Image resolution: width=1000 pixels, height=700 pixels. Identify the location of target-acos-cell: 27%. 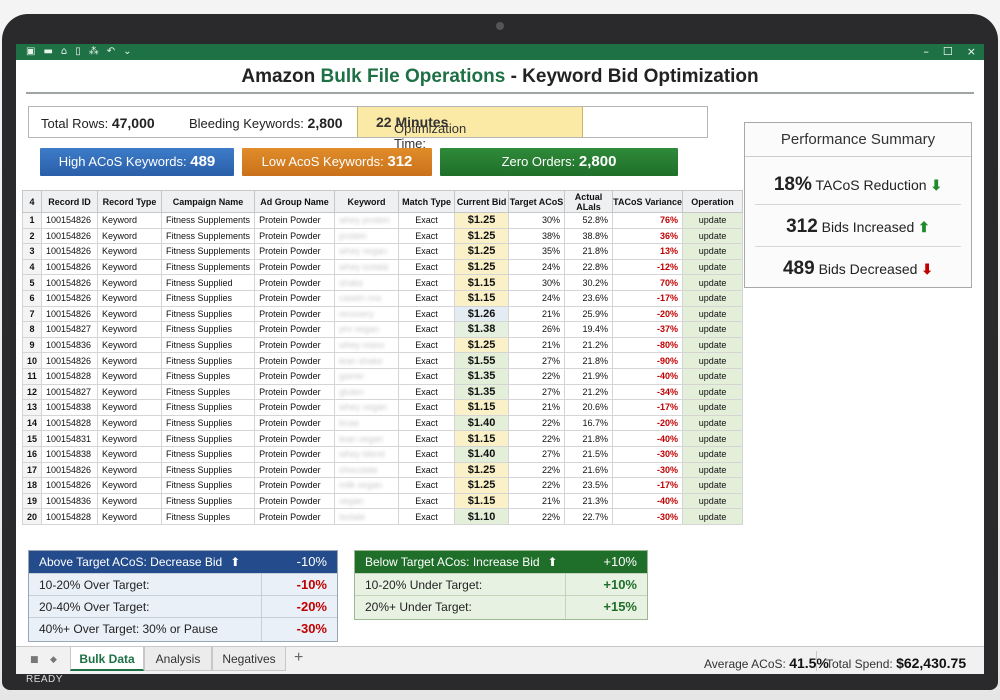
(537, 454).